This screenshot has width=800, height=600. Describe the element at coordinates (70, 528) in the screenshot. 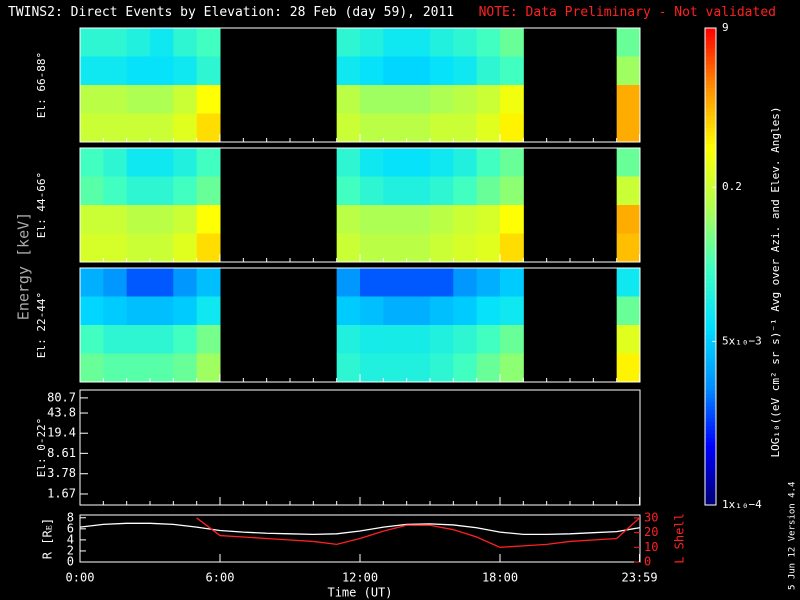

I see `y-tick-label: 6` at that location.